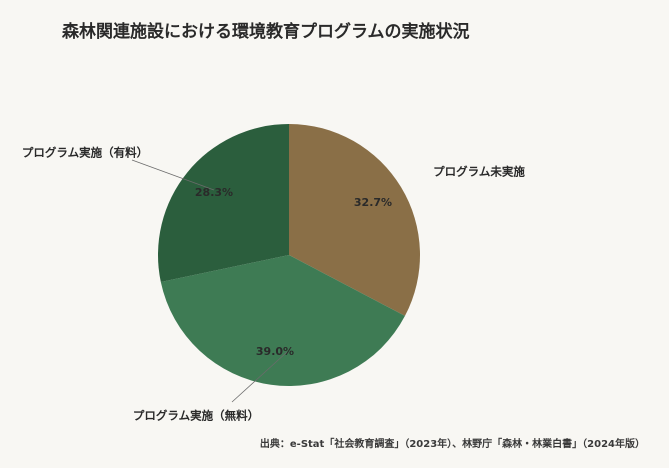 The image size is (669, 468). Describe the element at coordinates (275, 351) in the screenshot. I see `slice-percent-label: 39.0%` at that location.